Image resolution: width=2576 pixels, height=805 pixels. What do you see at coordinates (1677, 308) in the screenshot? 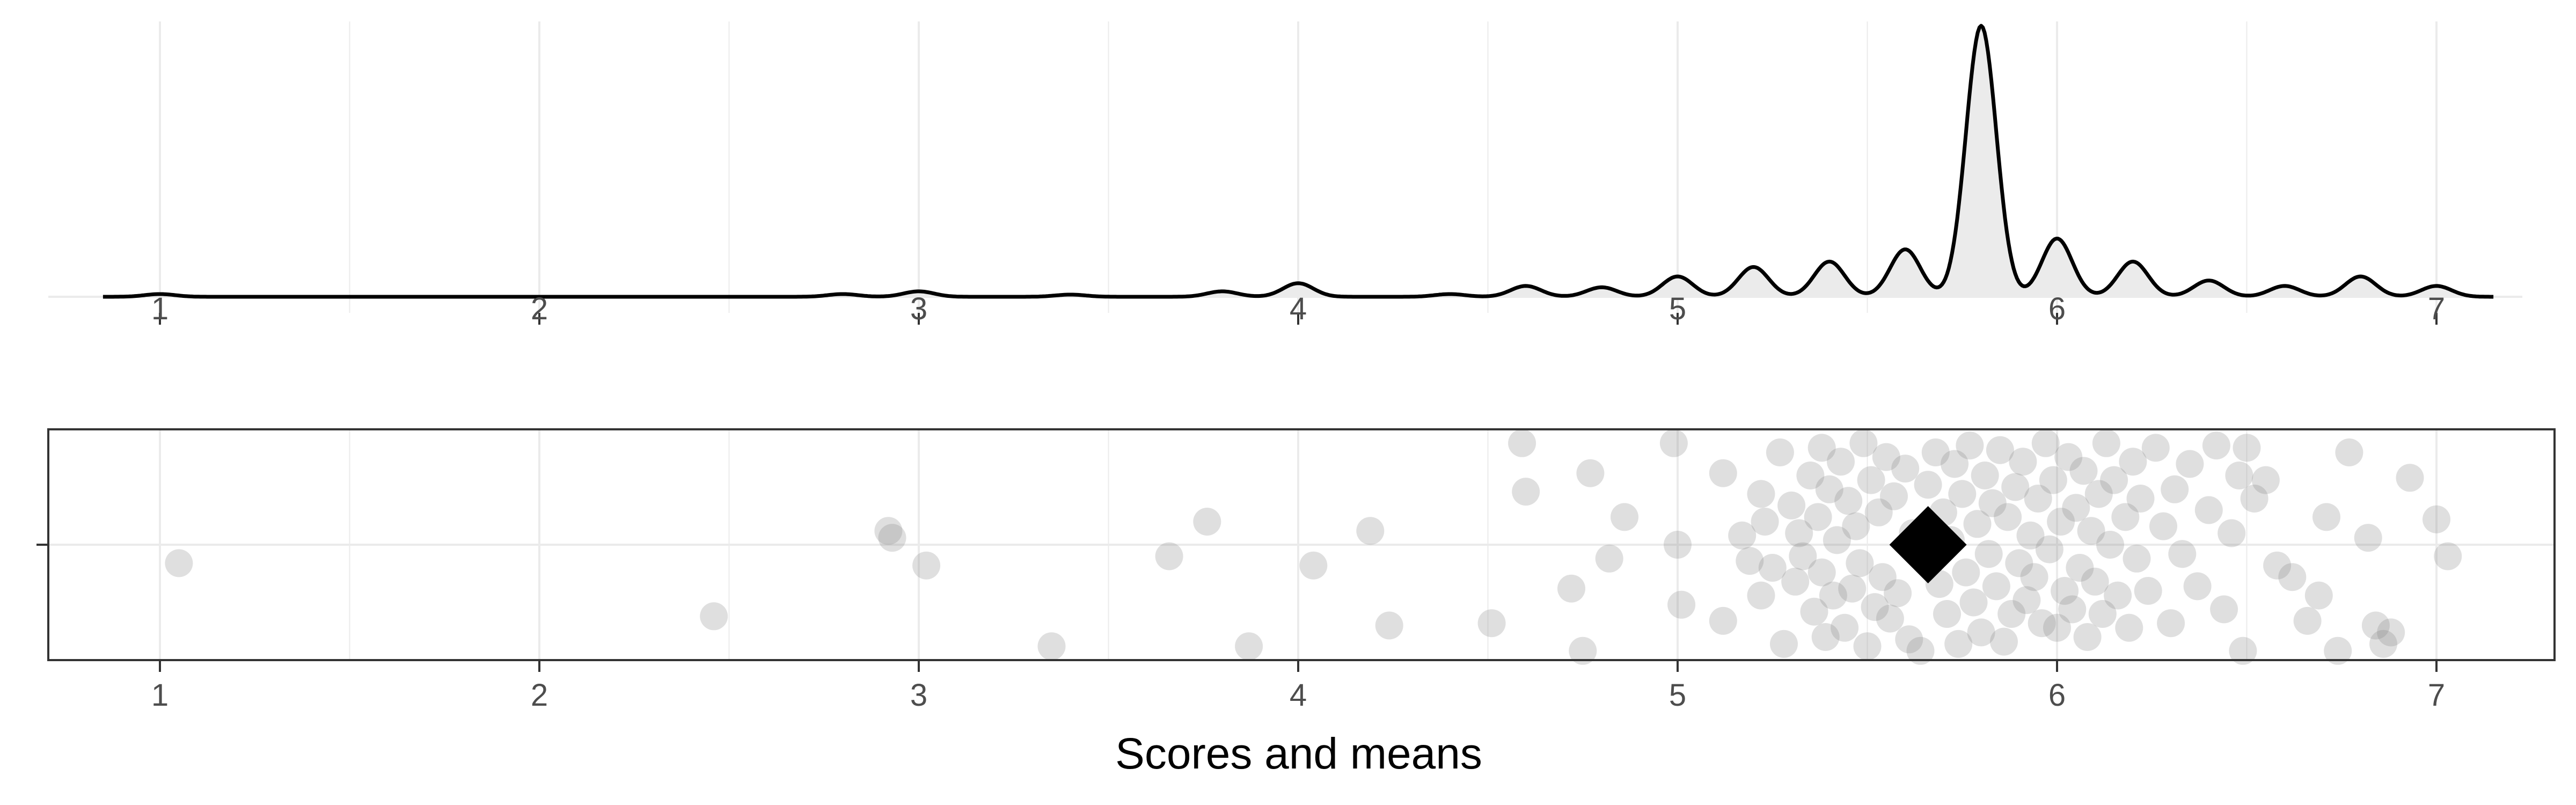
I see `density-tick-label: 5` at bounding box center [1677, 308].